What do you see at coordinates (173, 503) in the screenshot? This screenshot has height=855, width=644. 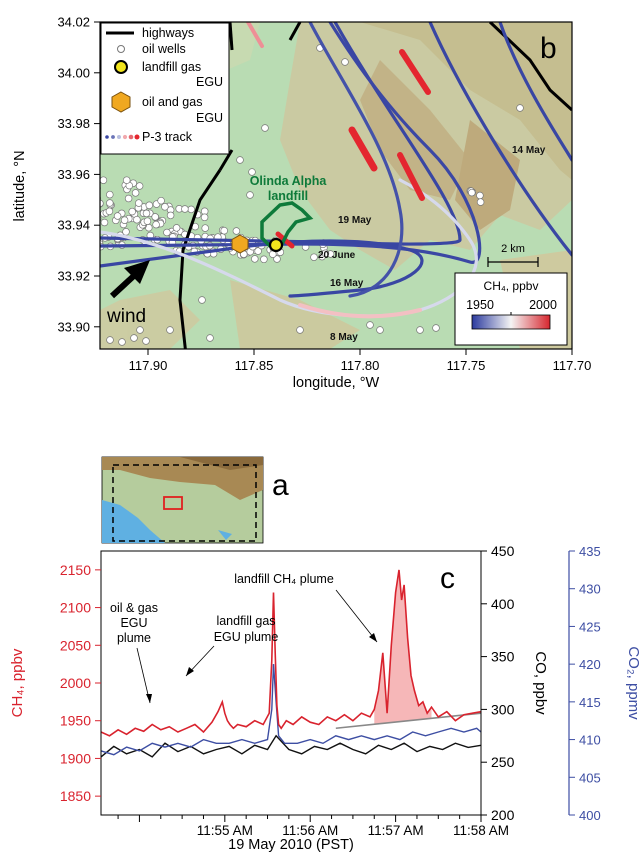 I see `inset-study-box` at bounding box center [173, 503].